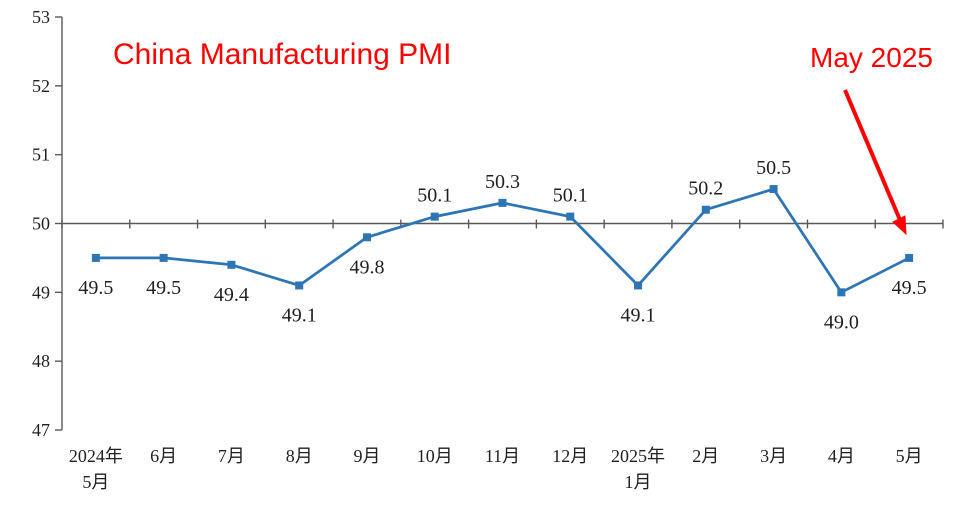  I want to click on y-axis-label: 48, so click(41, 361).